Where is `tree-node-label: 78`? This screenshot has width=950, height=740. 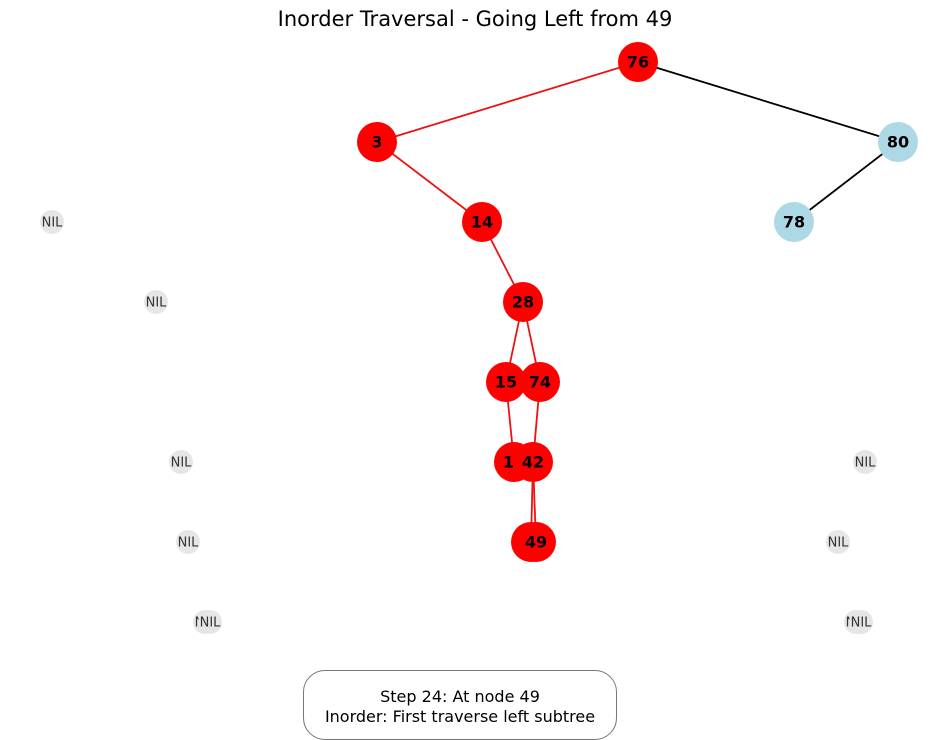 tree-node-label: 78 is located at coordinates (794, 222).